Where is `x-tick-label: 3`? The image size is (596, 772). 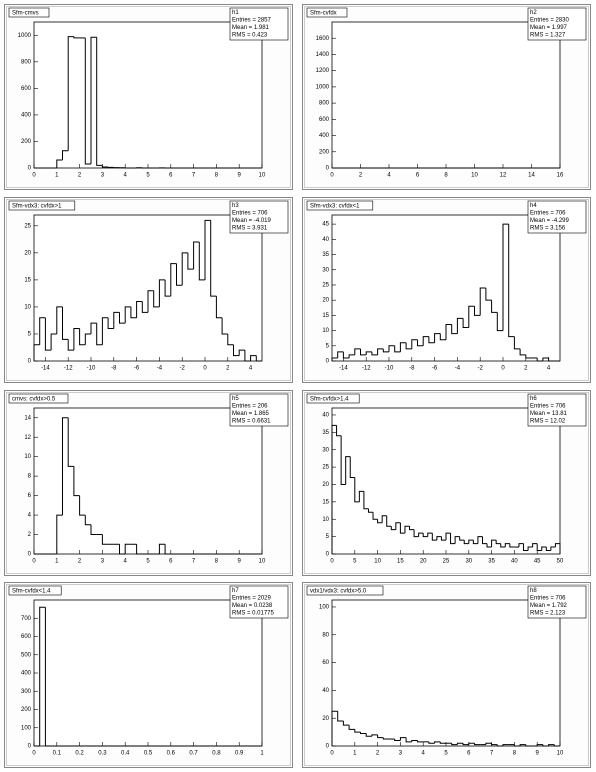 x-tick-label: 3 is located at coordinates (103, 176).